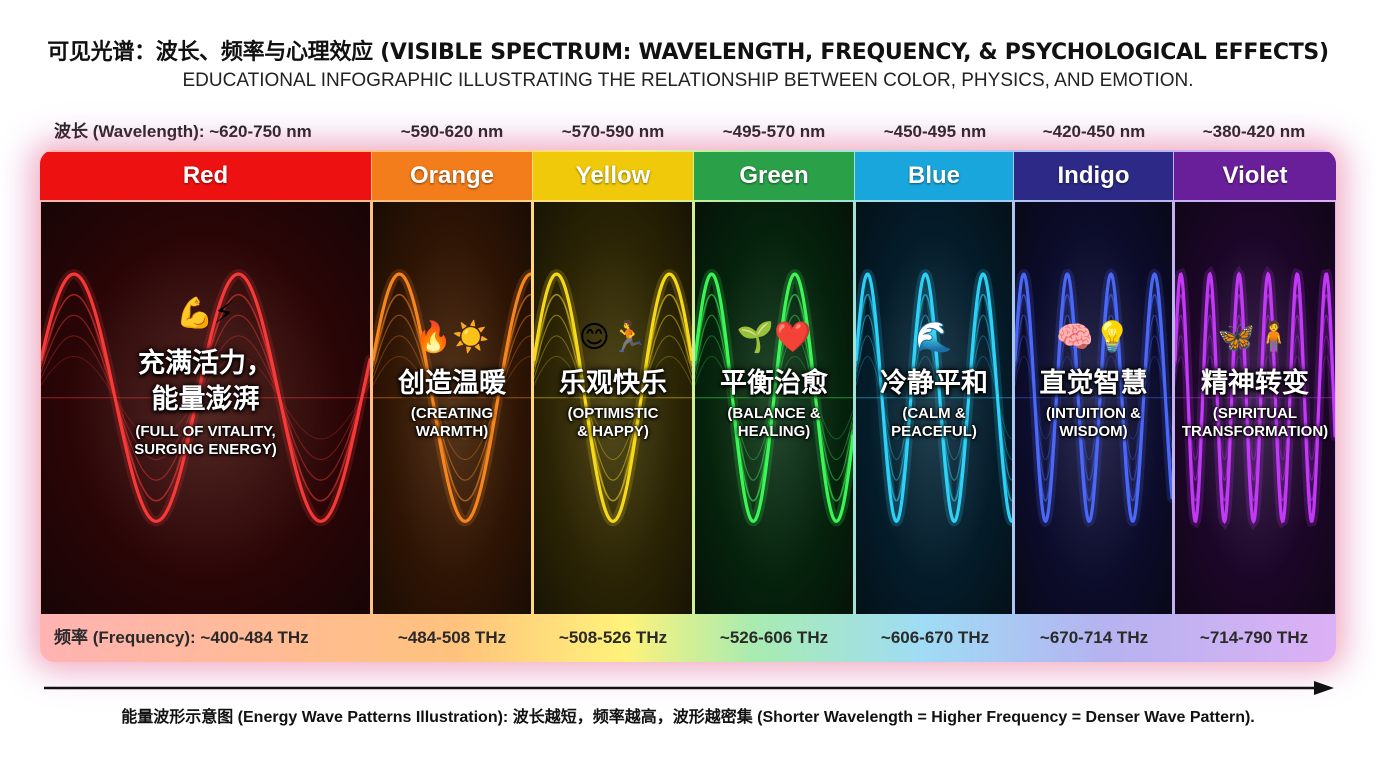 This screenshot has width=1376, height=768. I want to click on arrow-head-icon, so click(1324, 688).